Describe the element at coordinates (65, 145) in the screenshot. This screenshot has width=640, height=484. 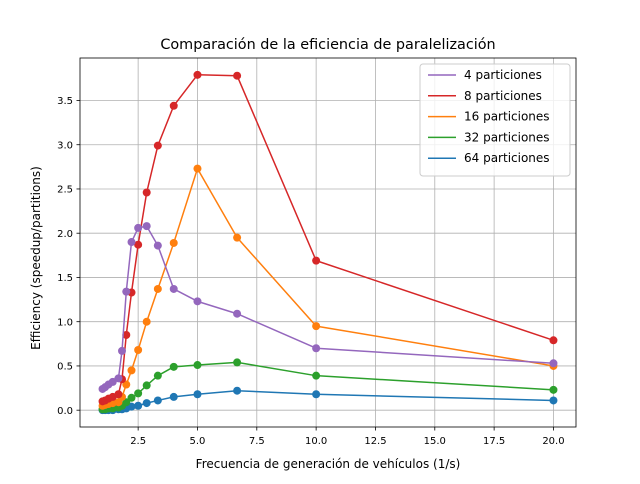
I see `y-tick-label: 3.0` at that location.